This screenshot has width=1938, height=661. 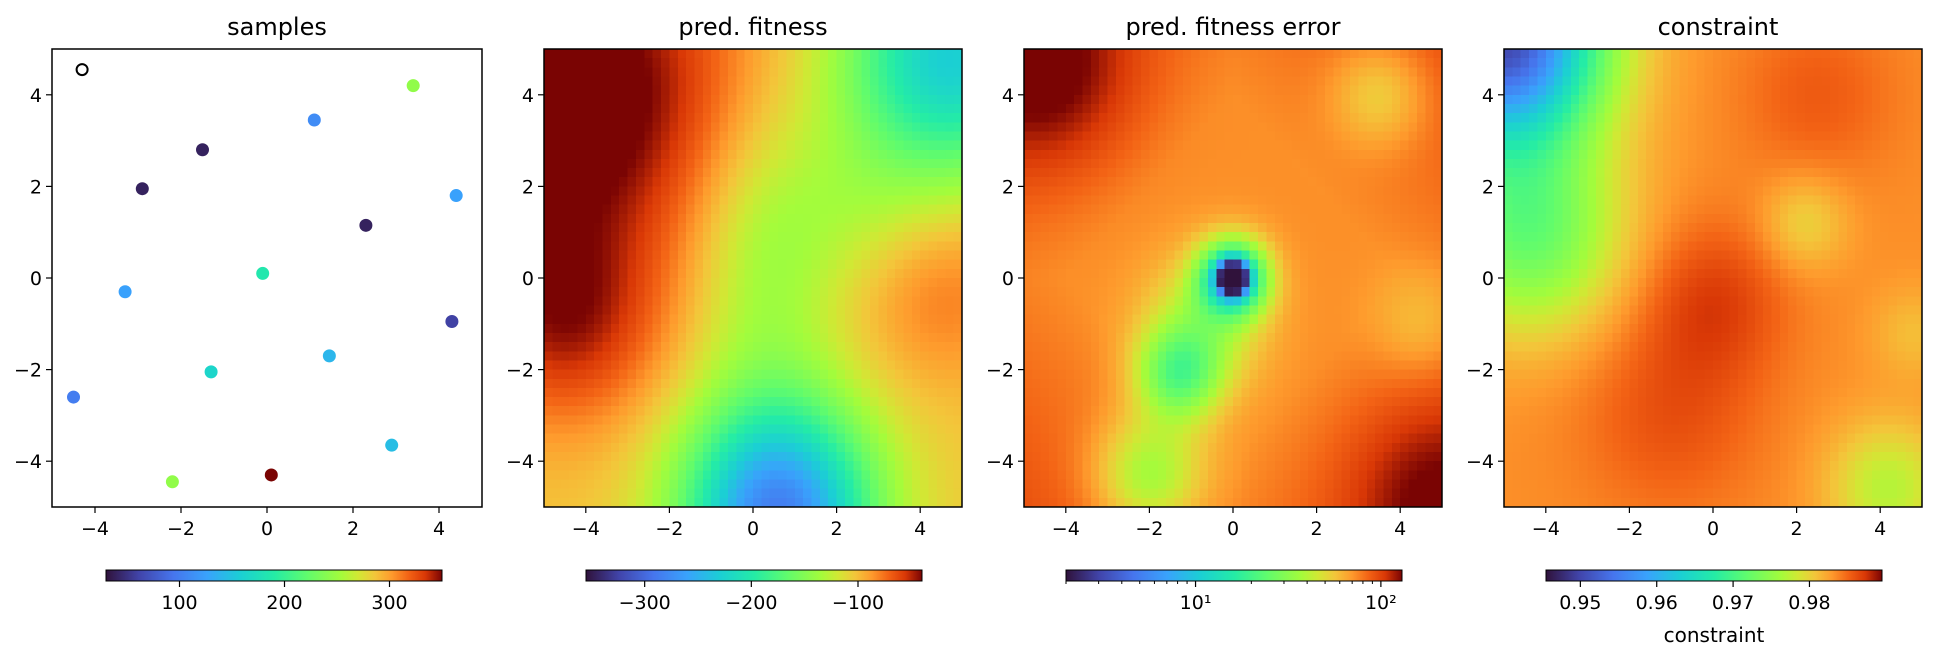 What do you see at coordinates (1232, 27) in the screenshot?
I see `panel-title: pred. fitness error` at bounding box center [1232, 27].